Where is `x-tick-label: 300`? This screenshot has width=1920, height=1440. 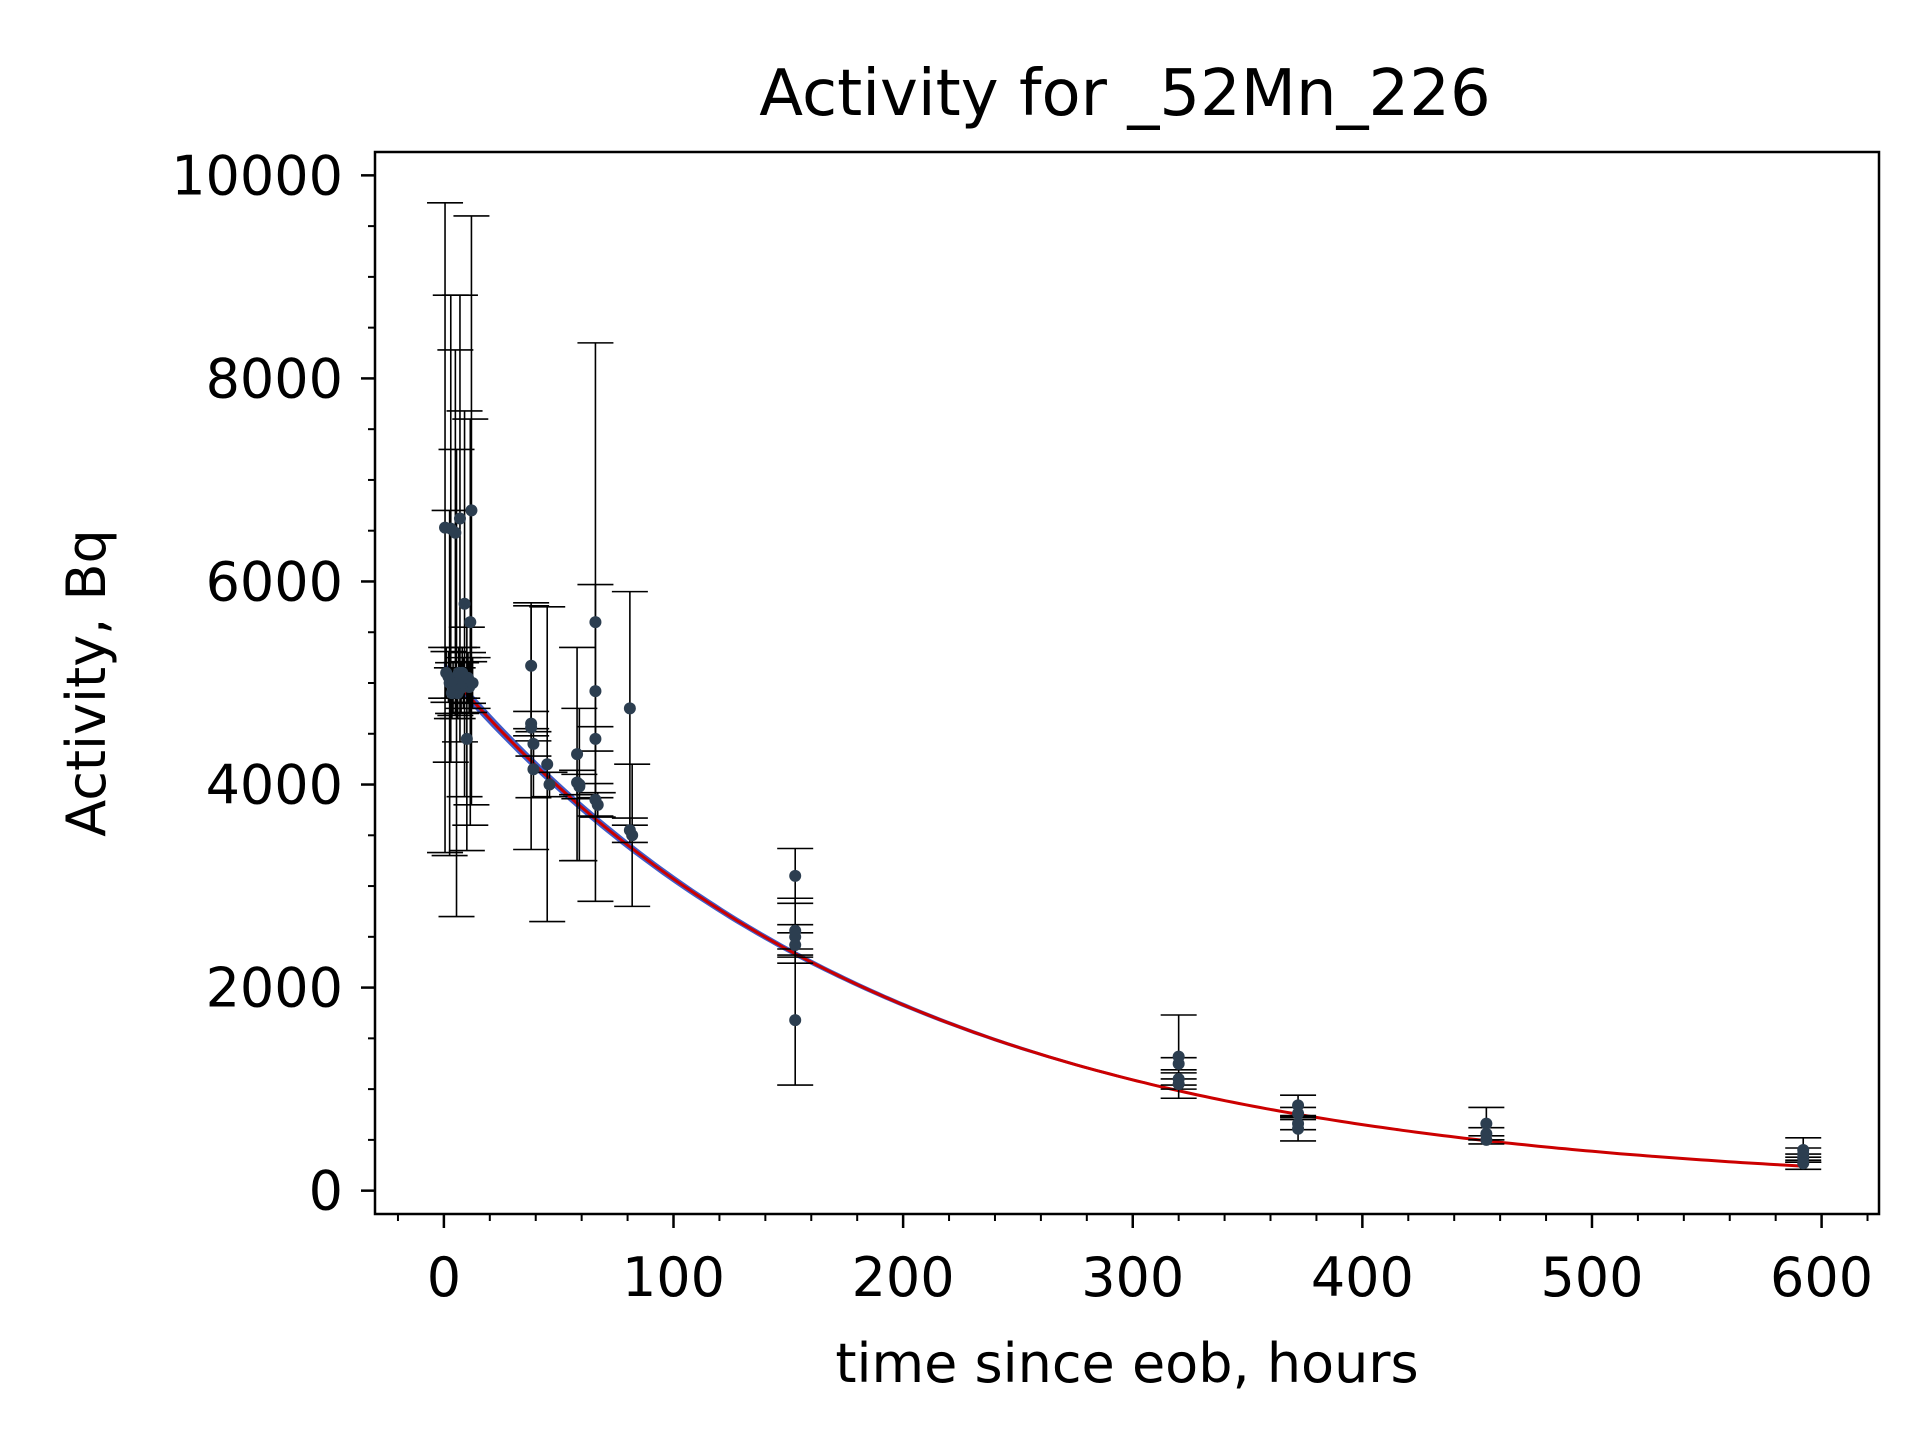
x-tick-label: 300 is located at coordinates (1132, 1277).